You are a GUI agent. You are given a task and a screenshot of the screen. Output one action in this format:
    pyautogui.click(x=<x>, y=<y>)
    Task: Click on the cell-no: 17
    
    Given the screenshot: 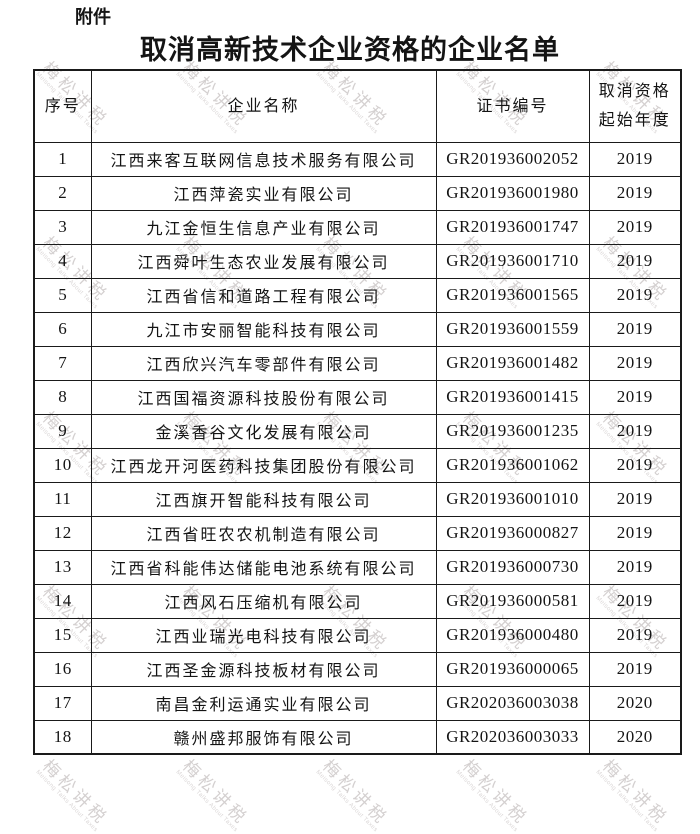 What is the action you would take?
    pyautogui.click(x=62, y=703)
    